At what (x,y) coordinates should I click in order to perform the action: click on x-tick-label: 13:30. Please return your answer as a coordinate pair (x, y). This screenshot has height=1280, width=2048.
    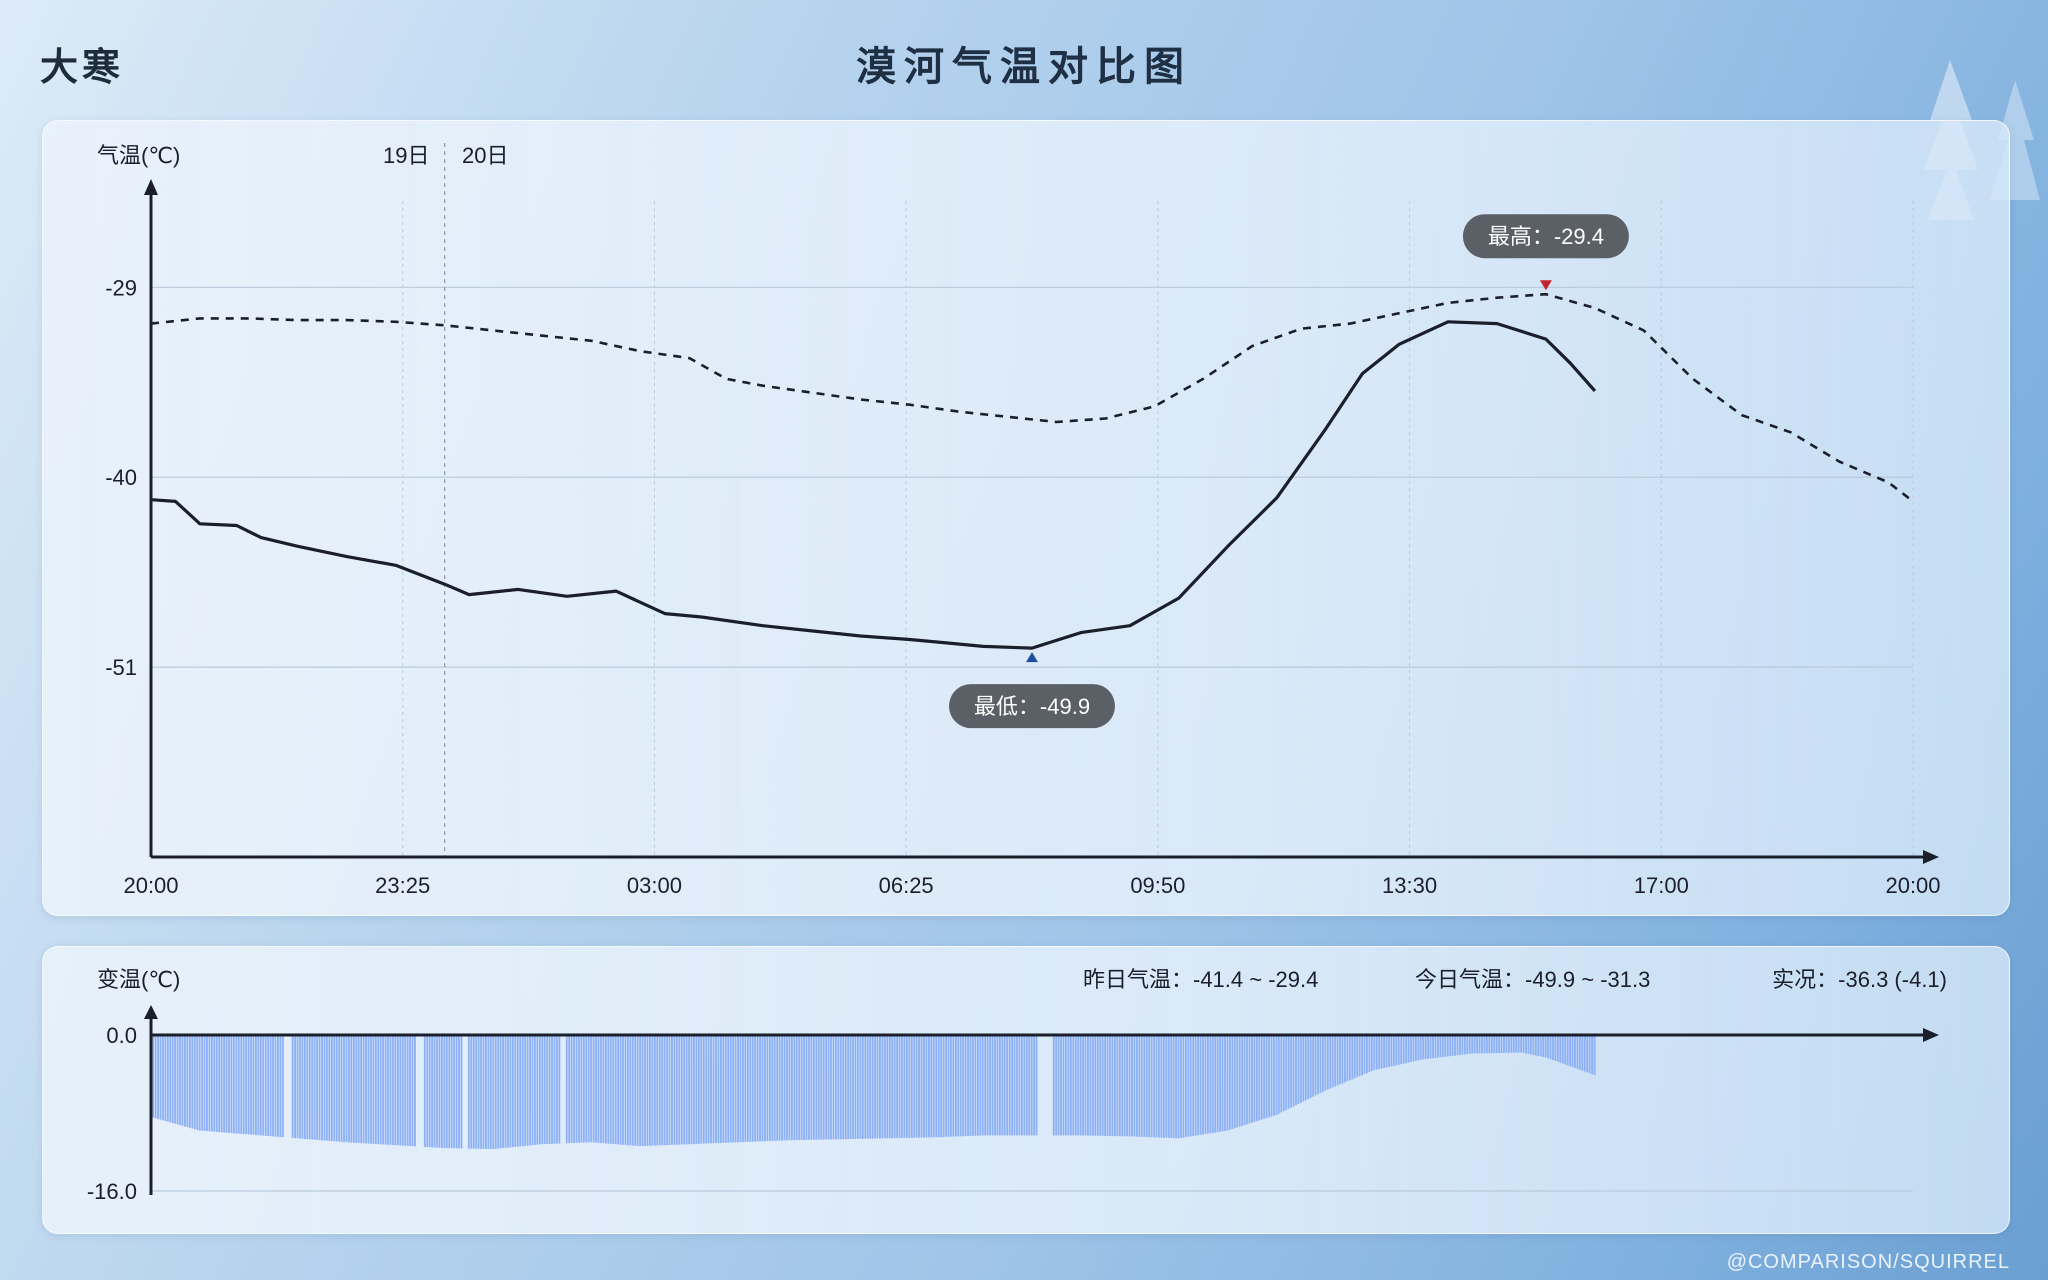
    Looking at the image, I should click on (1409, 885).